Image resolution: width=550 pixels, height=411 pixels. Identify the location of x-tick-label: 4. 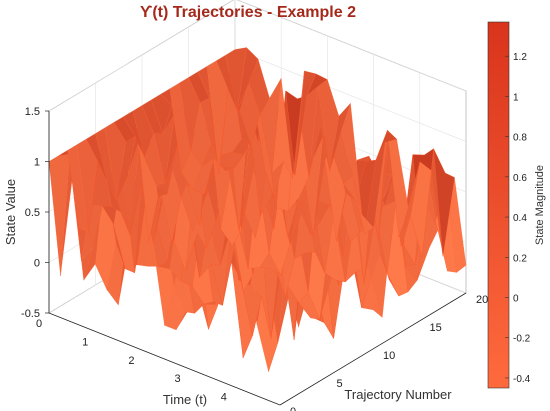
(224, 398).